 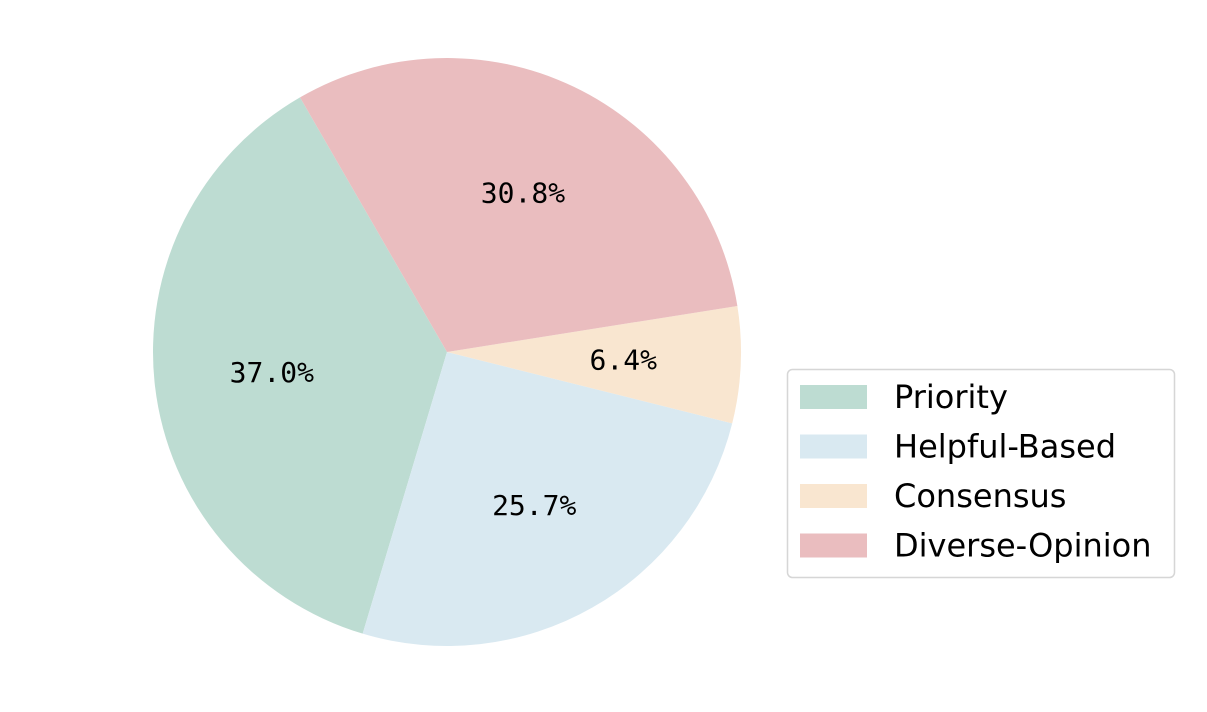 I want to click on legend-label: Consensus, so click(x=980, y=496).